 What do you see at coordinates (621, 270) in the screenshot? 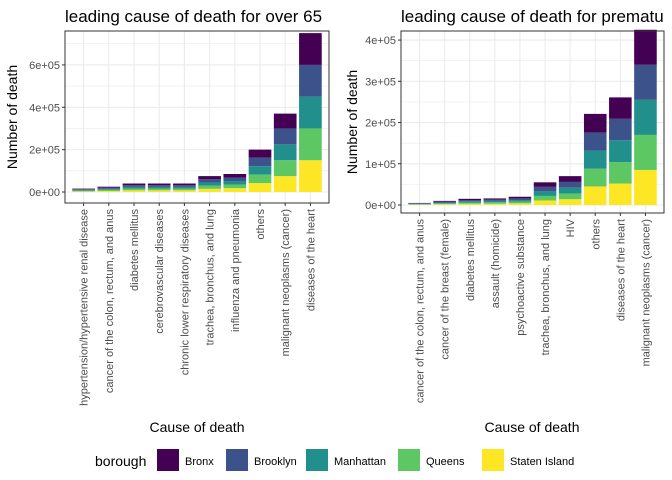
I see `x-tick-label: diseases of the heart` at bounding box center [621, 270].